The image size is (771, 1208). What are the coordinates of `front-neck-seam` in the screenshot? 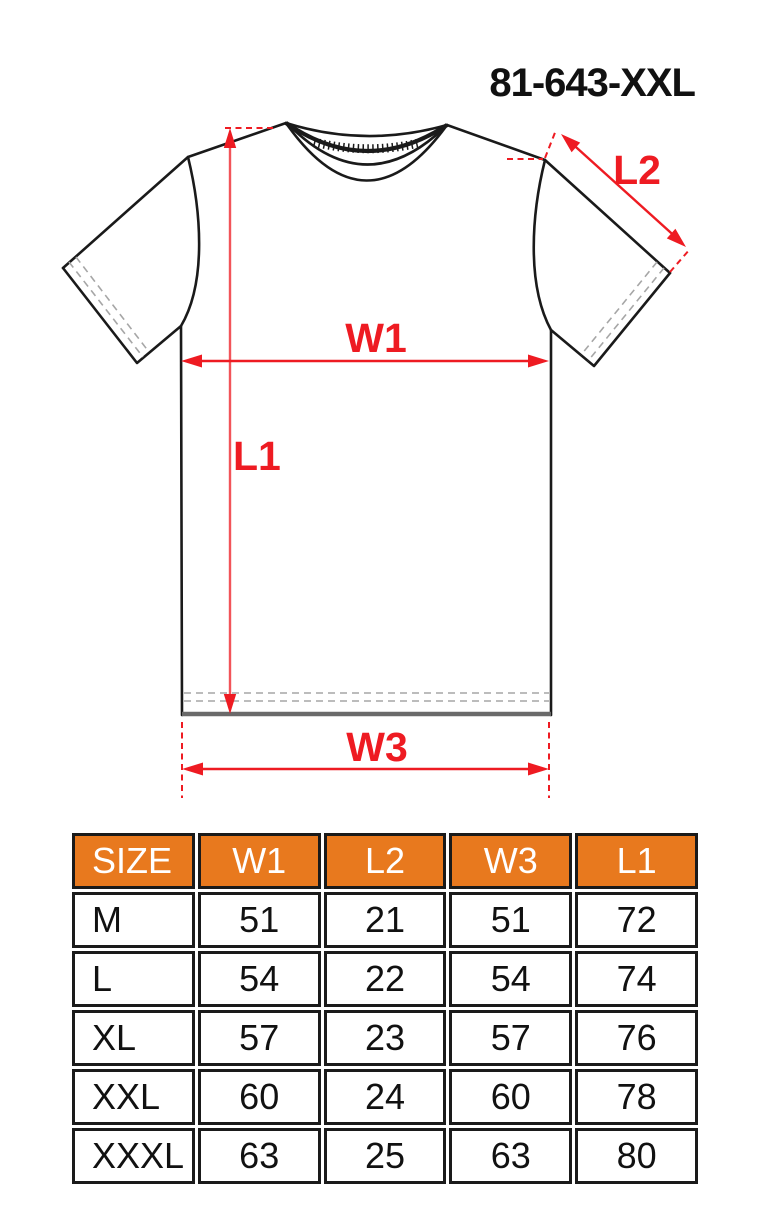 It's located at (366, 137).